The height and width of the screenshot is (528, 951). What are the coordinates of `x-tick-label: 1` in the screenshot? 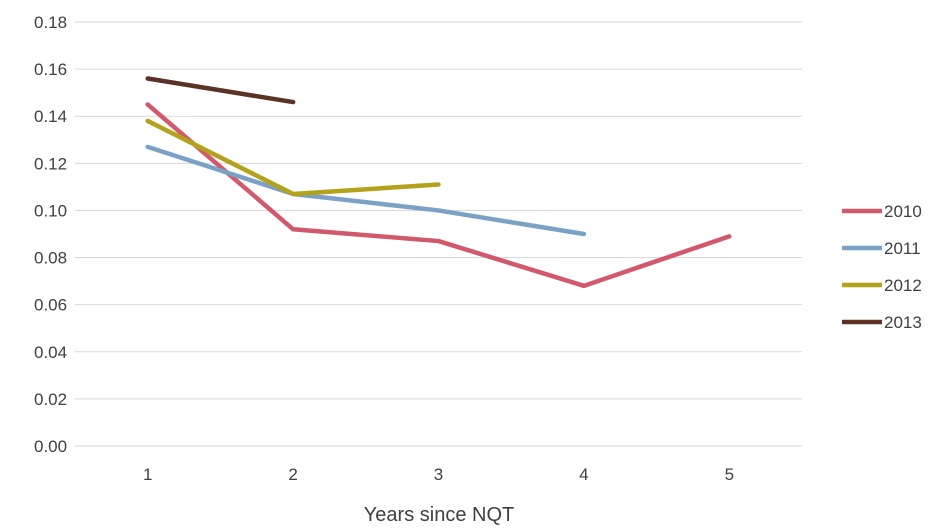 It's located at (147, 474).